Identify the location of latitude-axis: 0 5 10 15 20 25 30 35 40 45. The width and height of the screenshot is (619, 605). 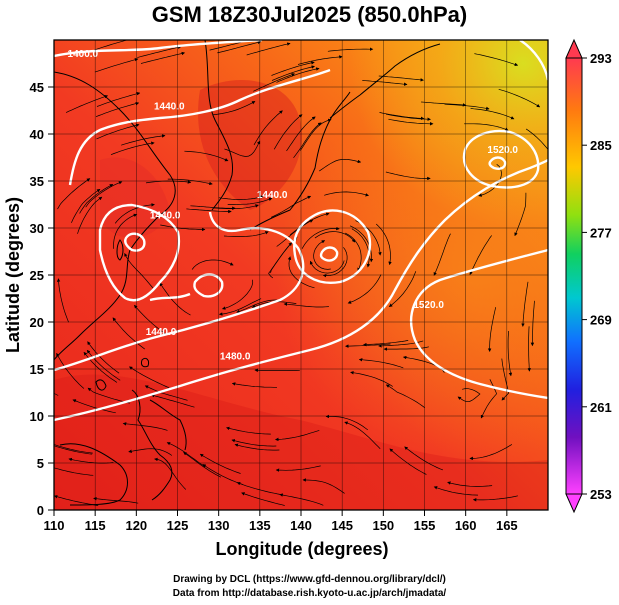
(42, 299).